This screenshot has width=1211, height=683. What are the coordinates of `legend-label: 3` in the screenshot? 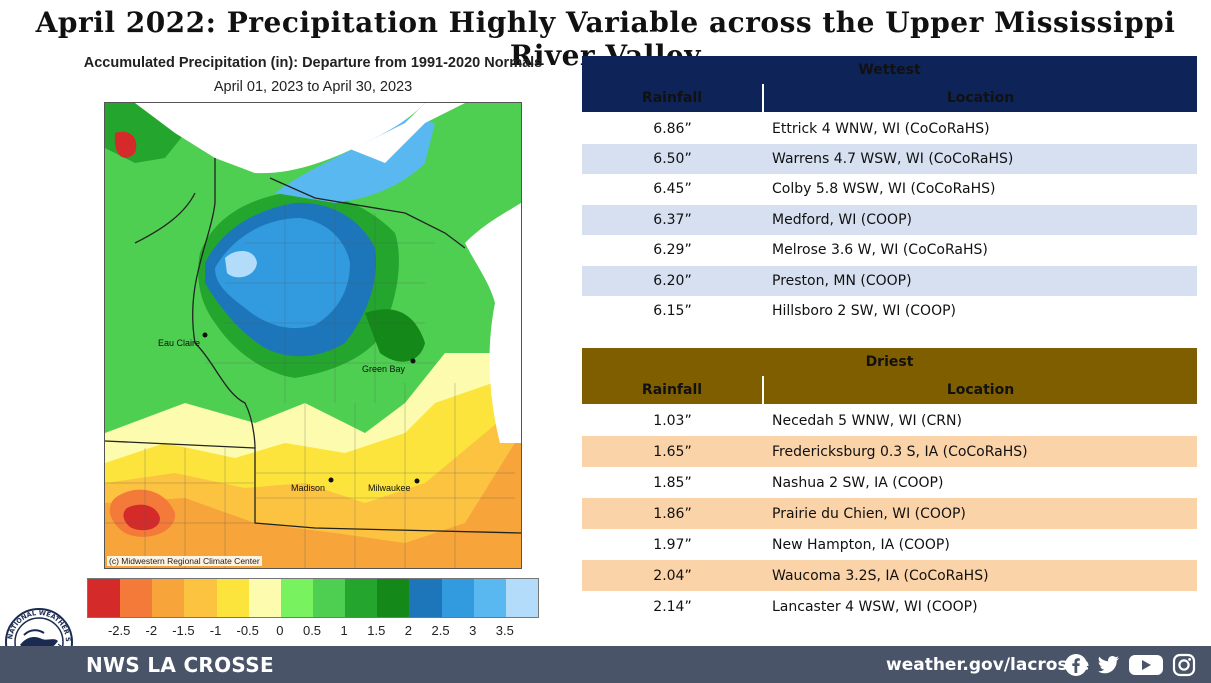 It's located at (473, 630).